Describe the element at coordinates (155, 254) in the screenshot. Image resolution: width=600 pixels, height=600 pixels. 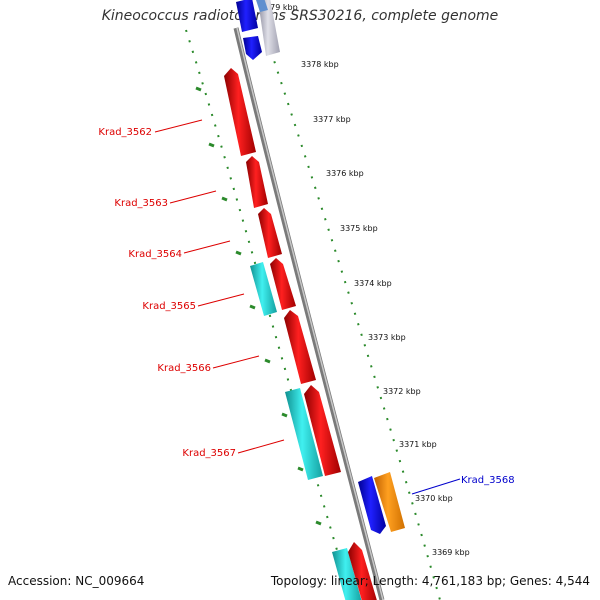
I see `gene-label-krad-3564: Krad_3564` at that location.